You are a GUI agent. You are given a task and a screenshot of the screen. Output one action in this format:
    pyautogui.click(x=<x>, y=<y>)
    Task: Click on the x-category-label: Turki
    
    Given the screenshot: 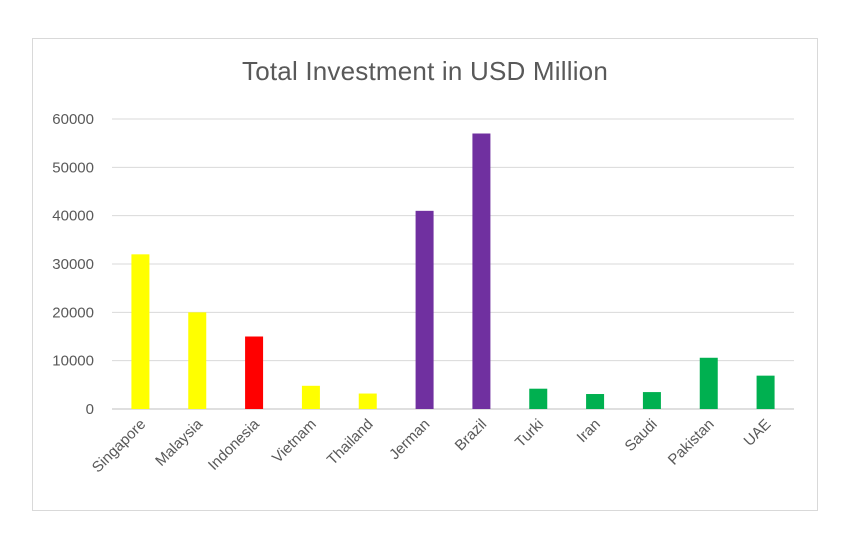 What is the action you would take?
    pyautogui.click(x=529, y=433)
    